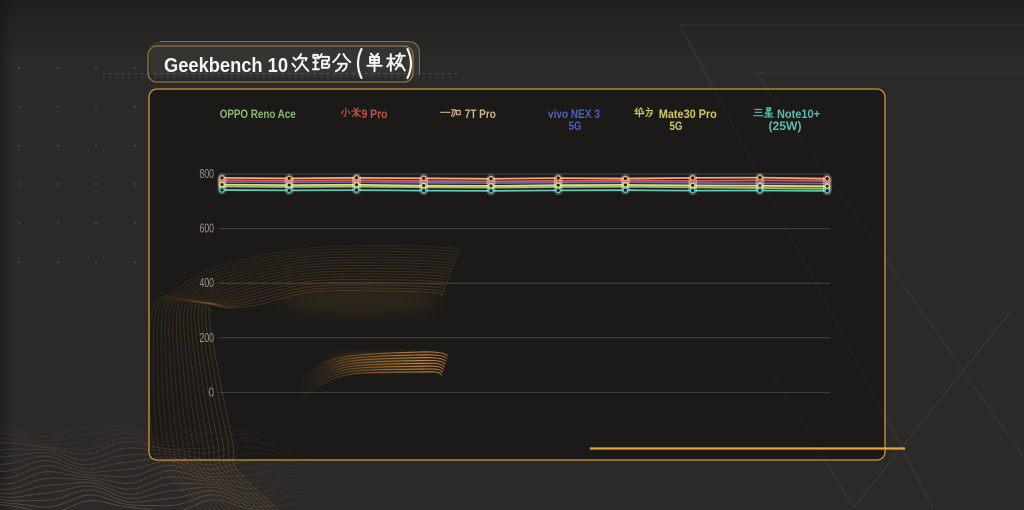  What do you see at coordinates (785, 127) in the screenshot?
I see `svg-text: (25W)` at bounding box center [785, 127].